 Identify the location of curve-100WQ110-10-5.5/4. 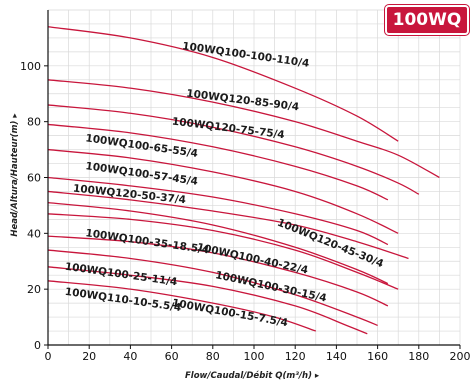
(182, 306).